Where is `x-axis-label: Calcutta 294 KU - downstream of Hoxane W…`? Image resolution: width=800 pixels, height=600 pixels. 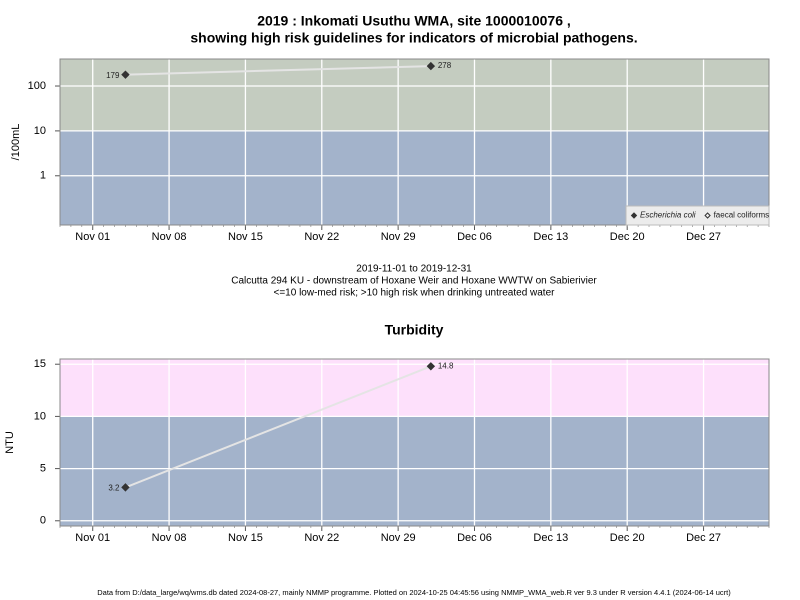 x-axis-label: Calcutta 294 KU - downstream of Hoxane W… is located at coordinates (414, 281).